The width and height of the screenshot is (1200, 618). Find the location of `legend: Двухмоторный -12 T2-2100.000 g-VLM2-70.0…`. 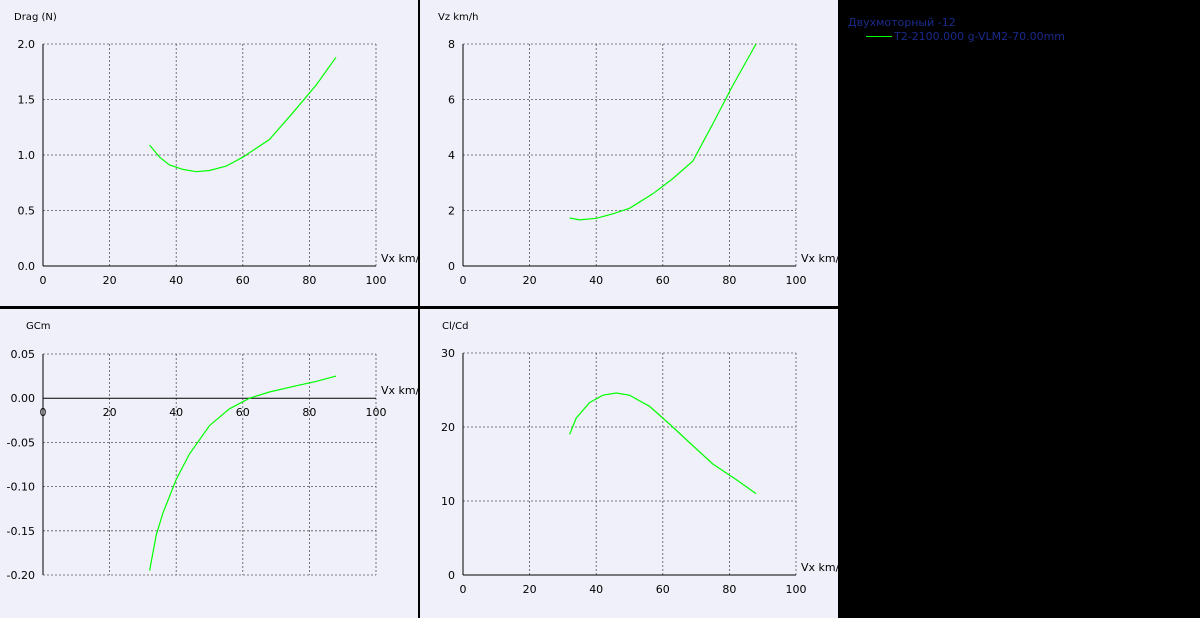

legend: Двухмоторный -12 T2-2100.000 g-VLM2-70.0… is located at coordinates (1018, 36).